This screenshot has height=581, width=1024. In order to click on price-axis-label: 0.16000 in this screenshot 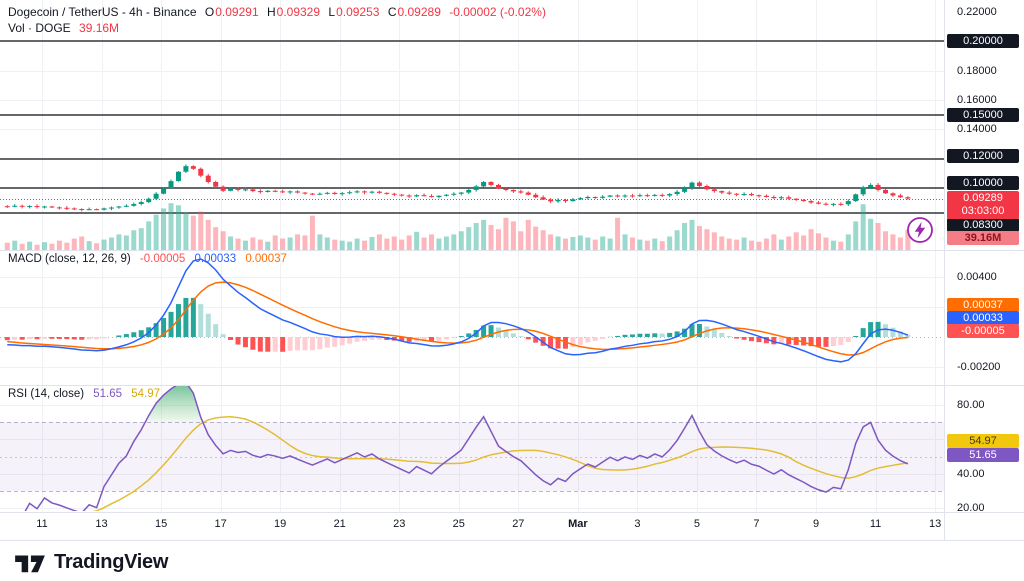, I will do `click(977, 100)`.